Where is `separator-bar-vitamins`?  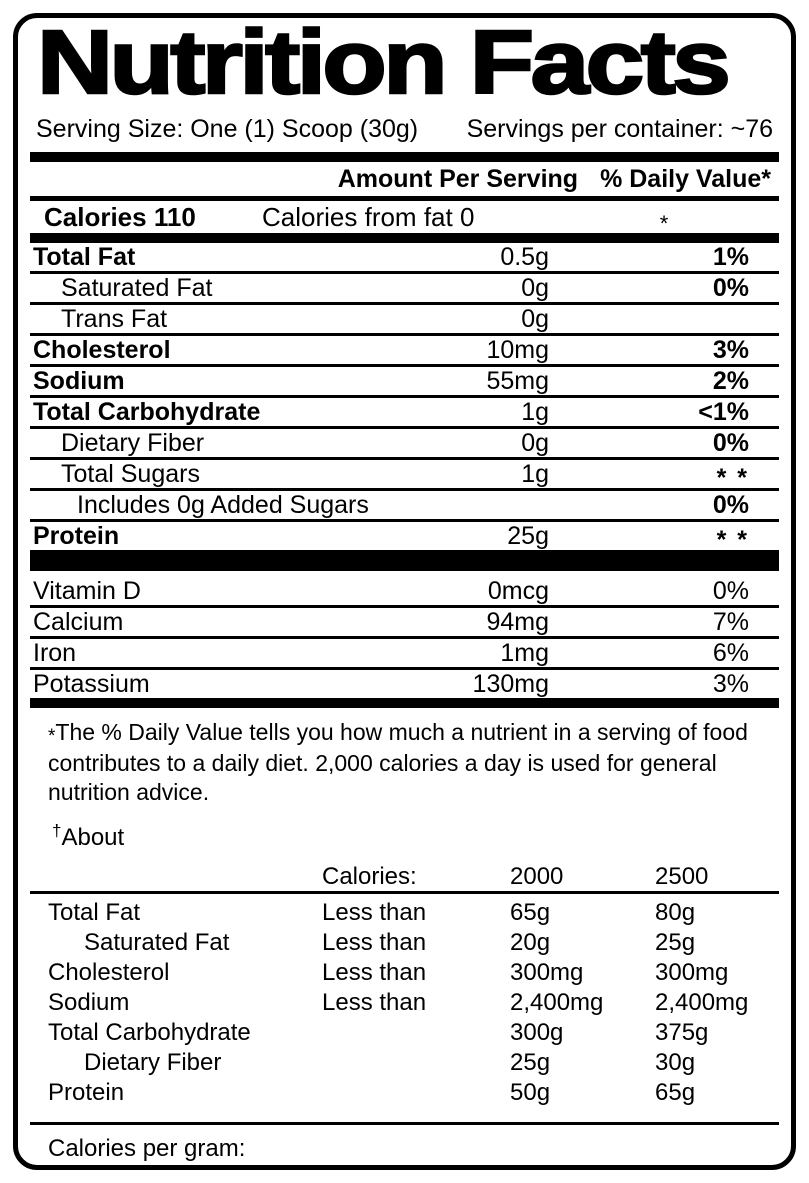 separator-bar-vitamins is located at coordinates (404, 703).